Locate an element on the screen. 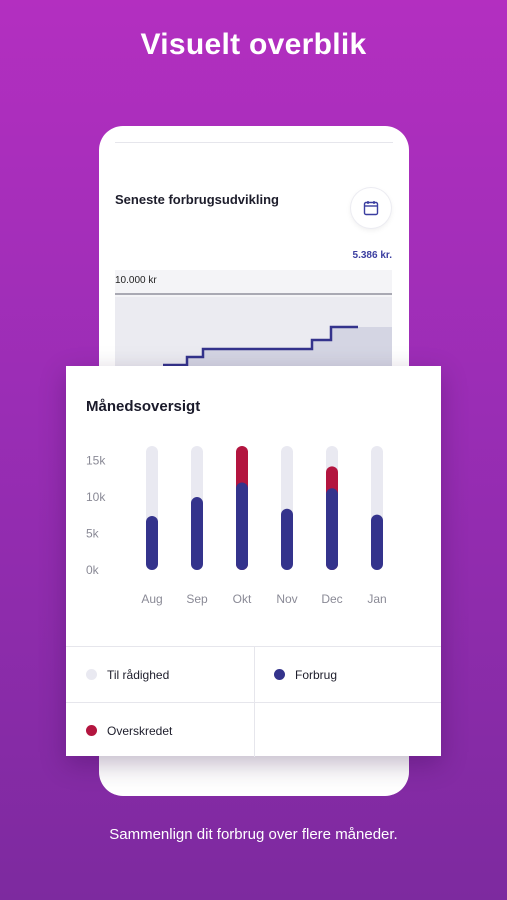 The image size is (507, 900). x-tick-label: Sep is located at coordinates (197, 599).